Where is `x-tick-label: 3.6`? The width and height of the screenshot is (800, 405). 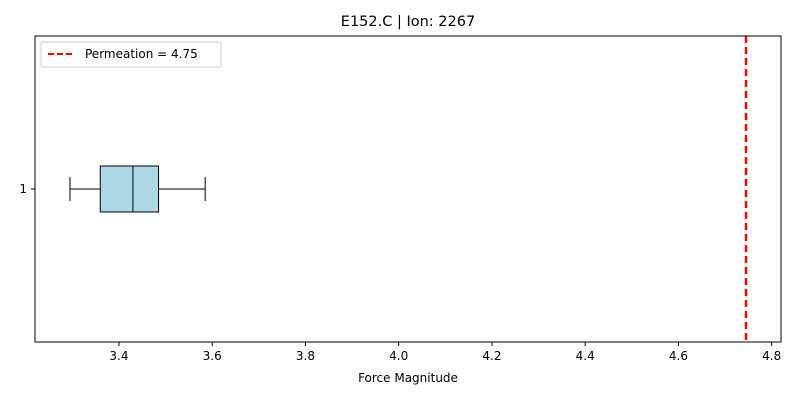 x-tick-label: 3.6 is located at coordinates (212, 356).